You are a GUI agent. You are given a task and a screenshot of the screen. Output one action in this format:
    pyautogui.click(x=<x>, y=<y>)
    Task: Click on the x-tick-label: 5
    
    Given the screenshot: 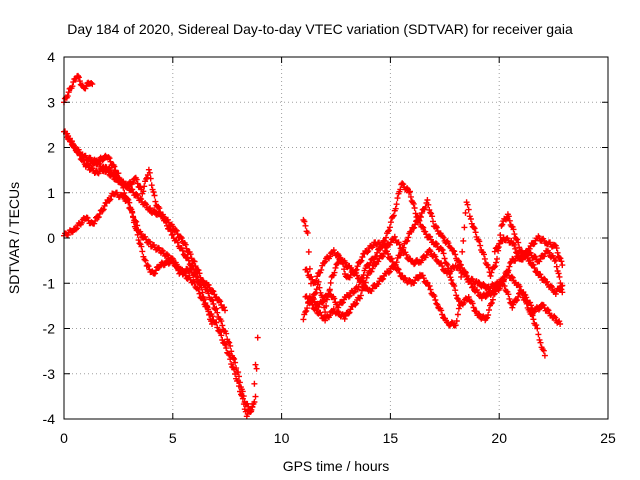 What is the action you would take?
    pyautogui.click(x=173, y=438)
    